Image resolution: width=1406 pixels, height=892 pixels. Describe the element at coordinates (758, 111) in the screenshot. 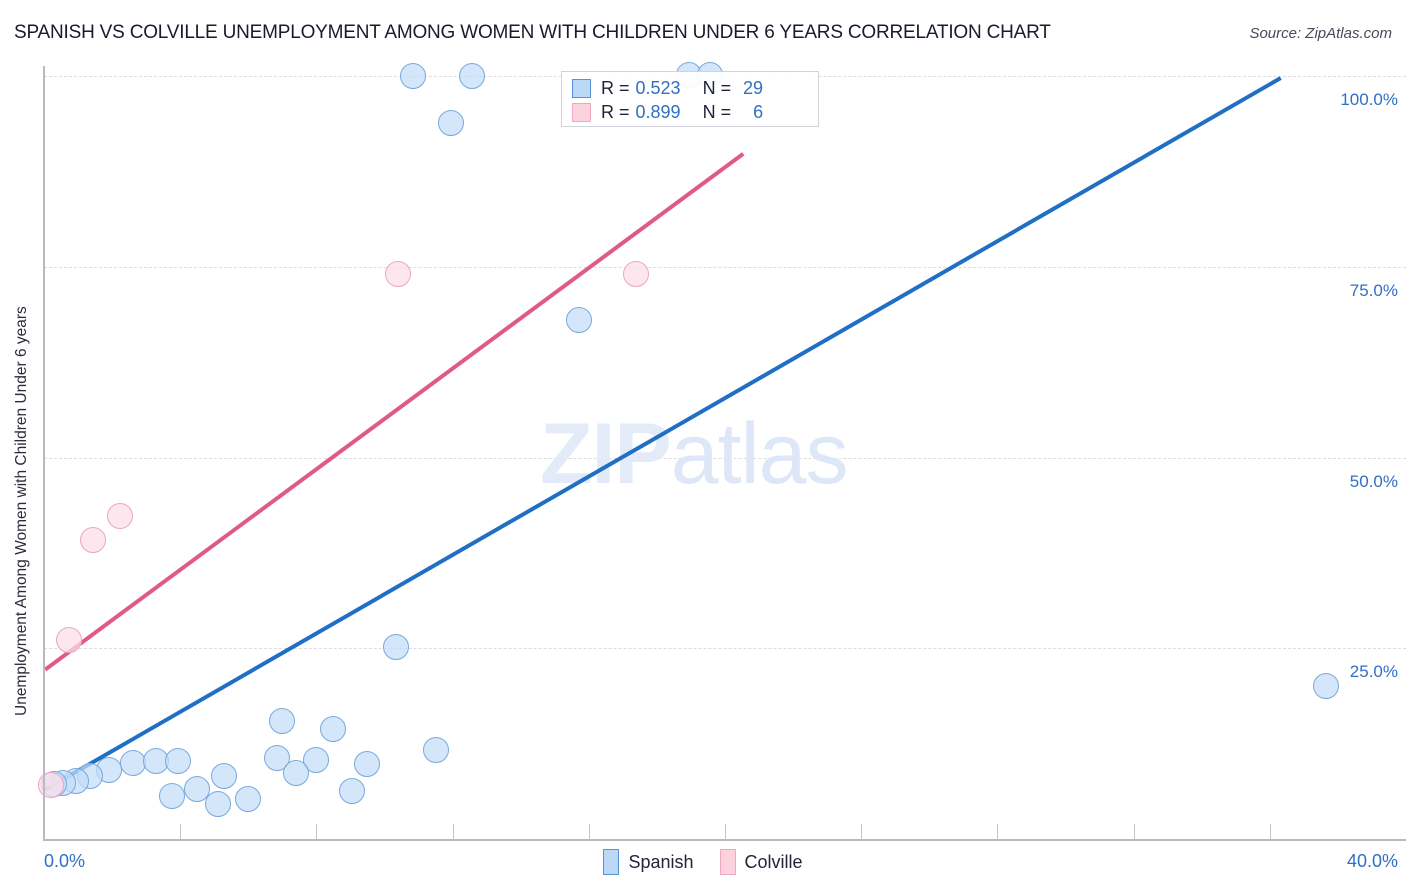

I see `colville-n-value: 6` at that location.